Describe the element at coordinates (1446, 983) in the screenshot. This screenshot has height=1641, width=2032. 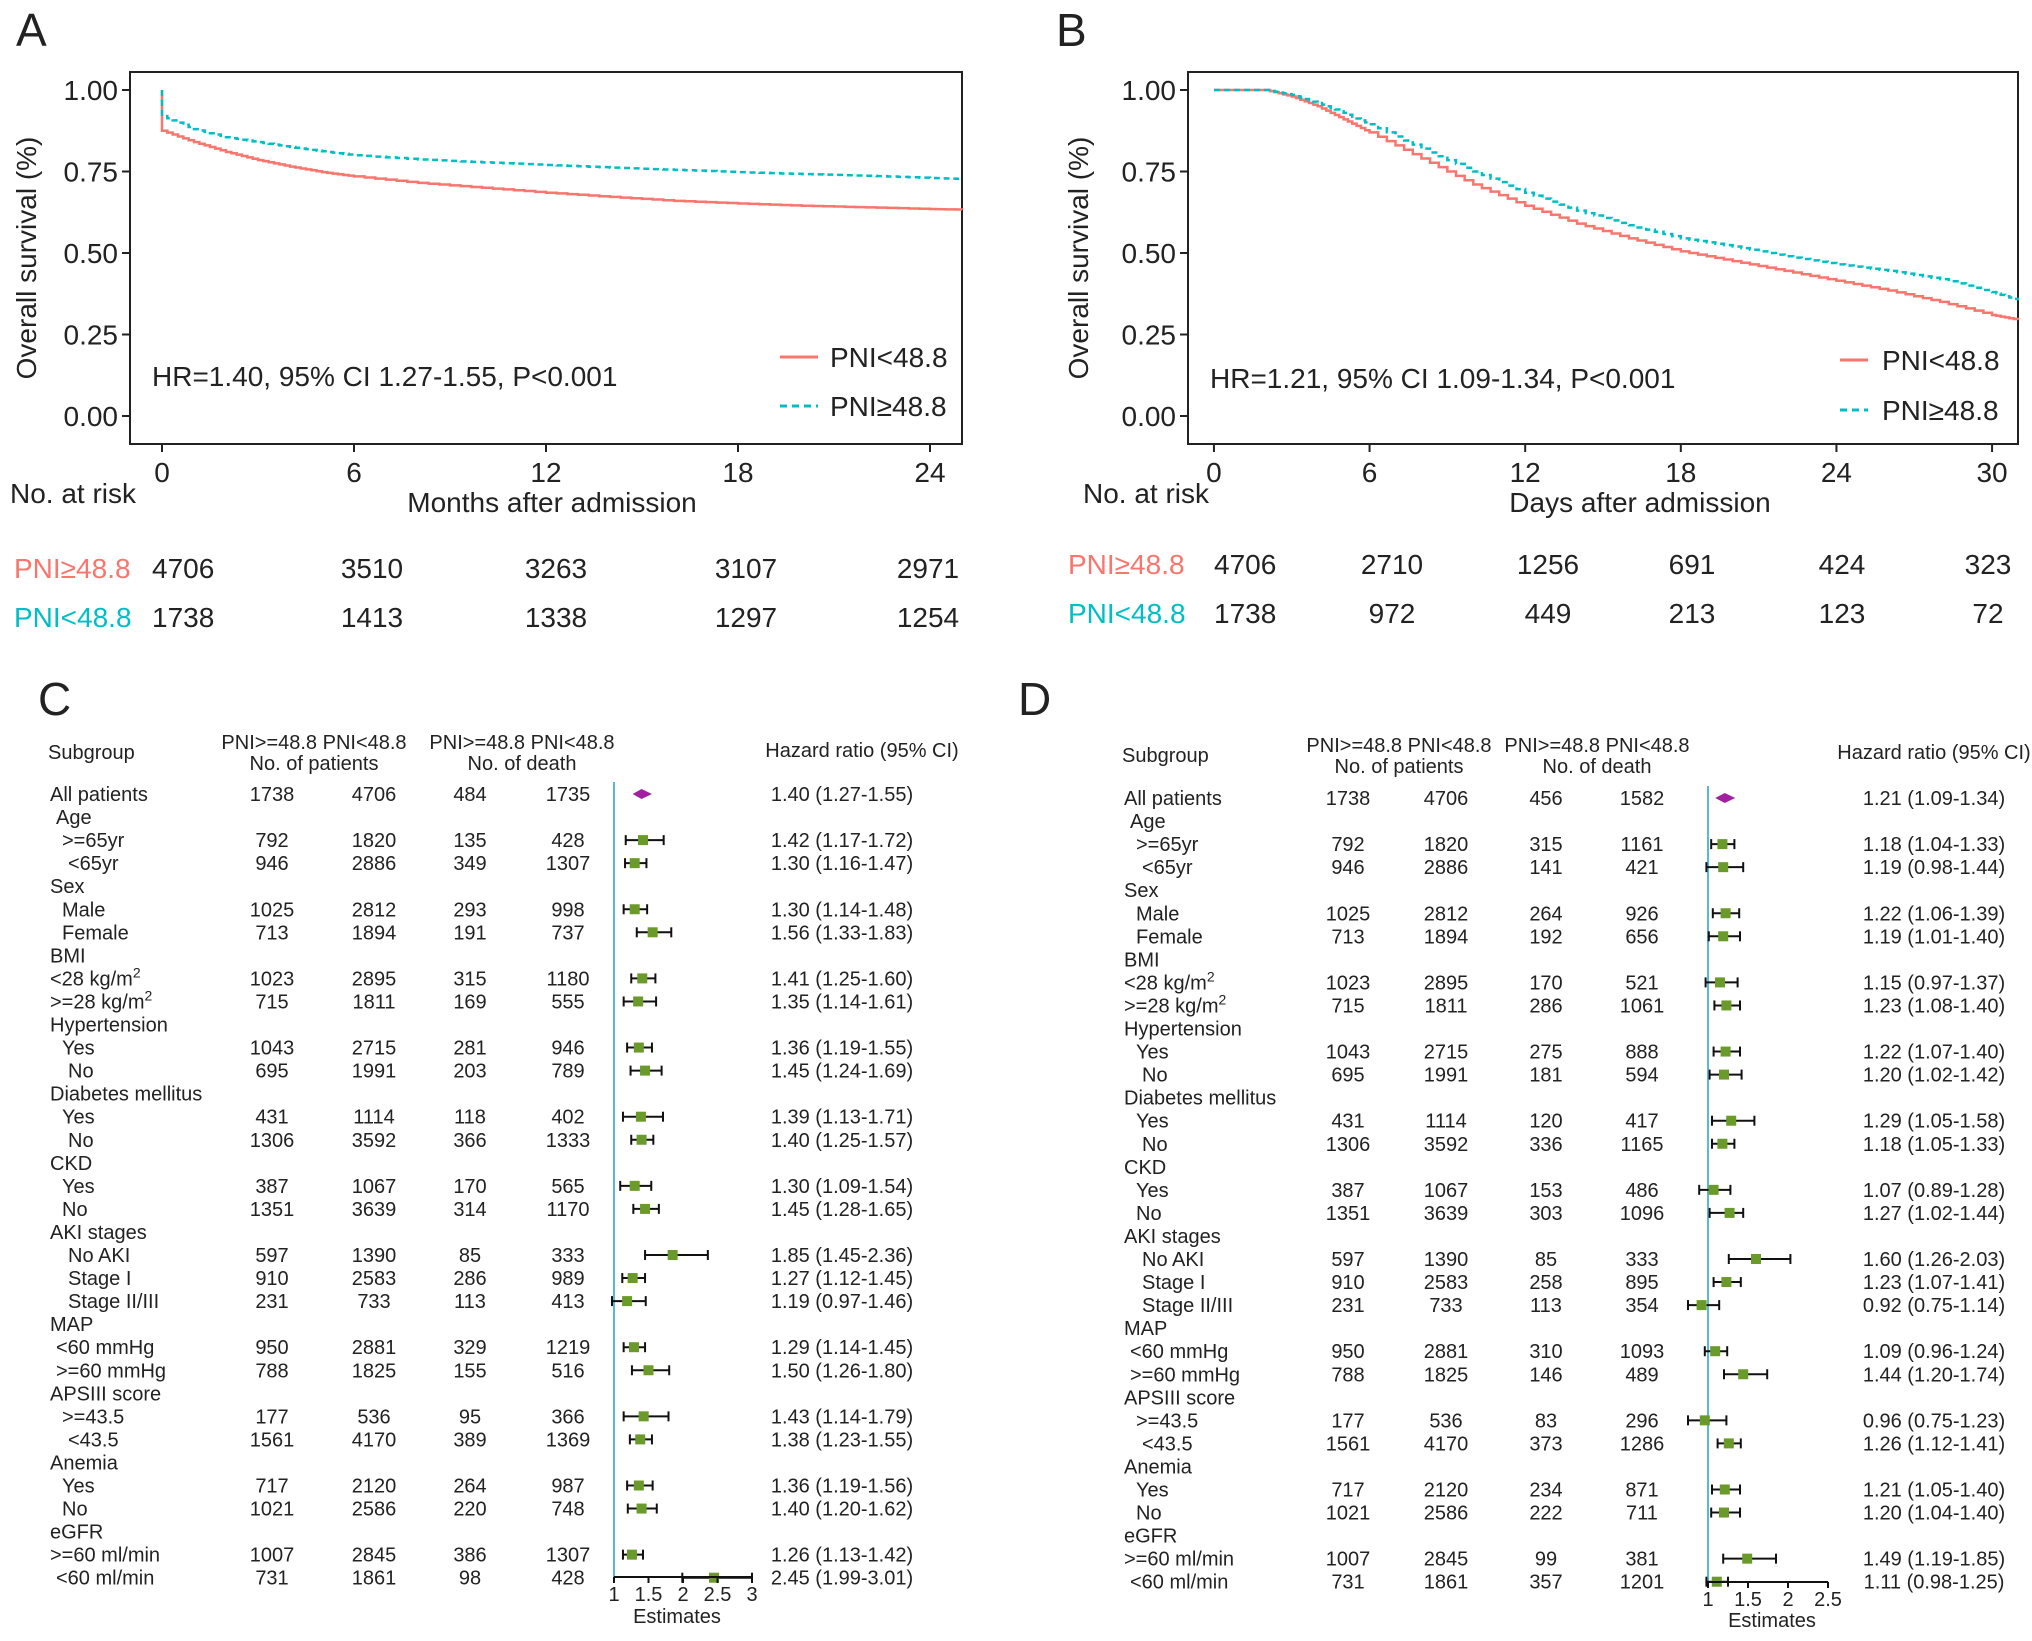
I see `patients-pni-low: 2895` at that location.